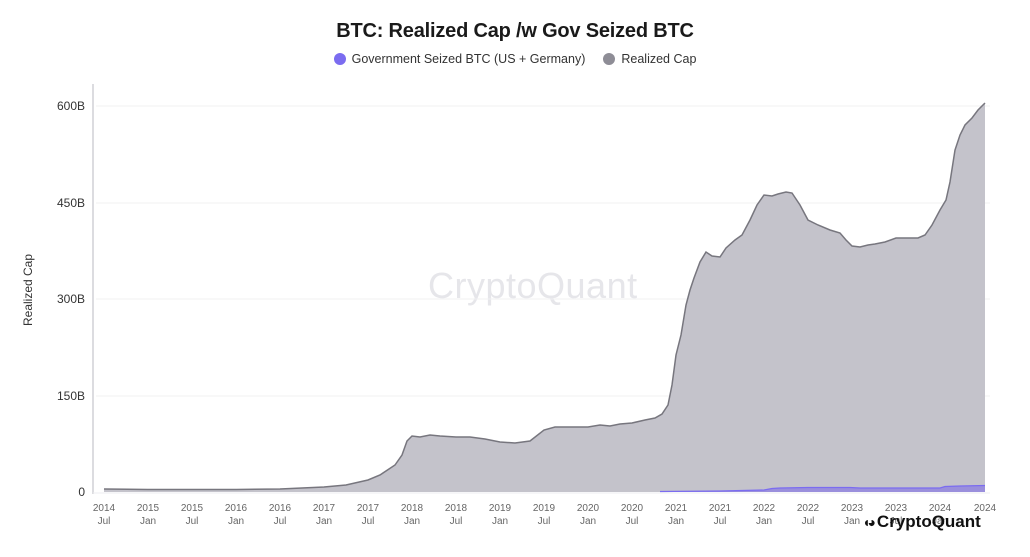  I want to click on x-tick: 2015 Jan, so click(148, 515).